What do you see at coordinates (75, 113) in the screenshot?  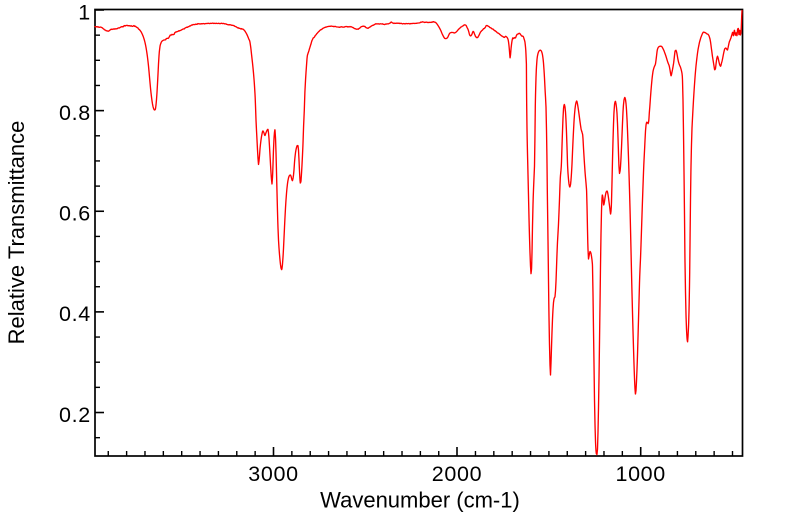 I see `svg-text: 0.8` at bounding box center [75, 113].